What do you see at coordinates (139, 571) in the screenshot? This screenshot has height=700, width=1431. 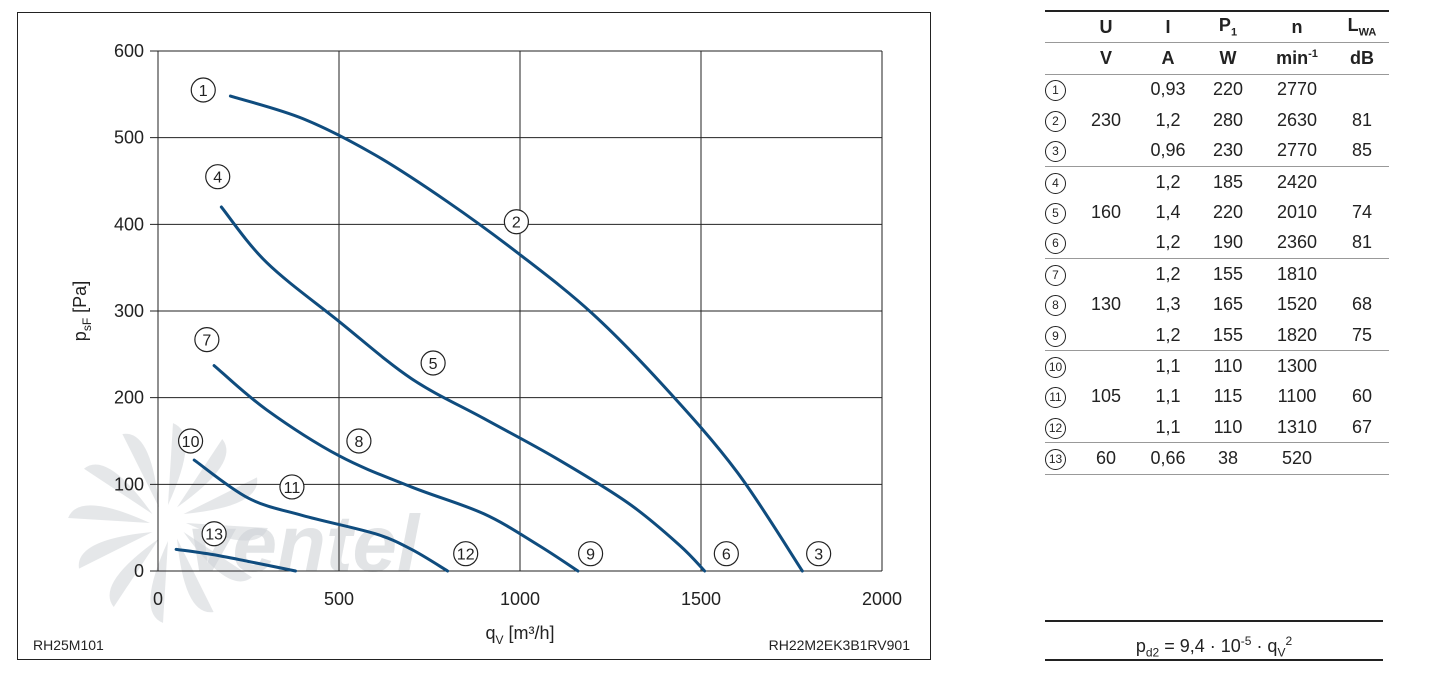 I see `y-tick-label: 0` at bounding box center [139, 571].